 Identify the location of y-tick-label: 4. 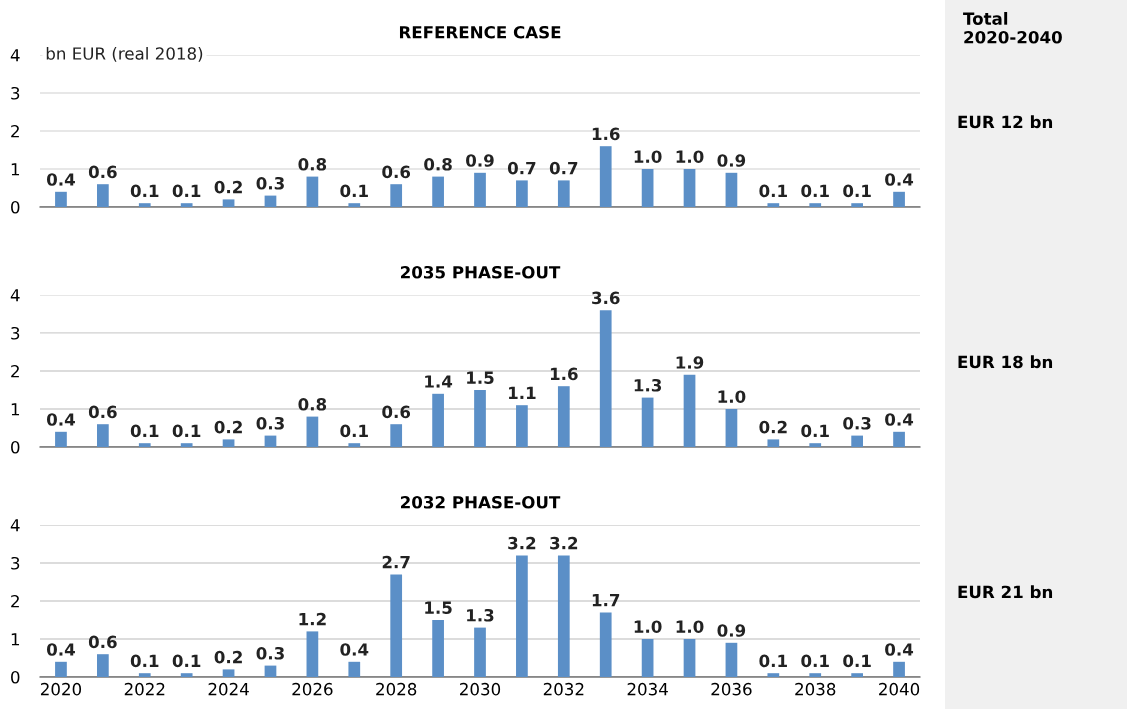
(15, 295).